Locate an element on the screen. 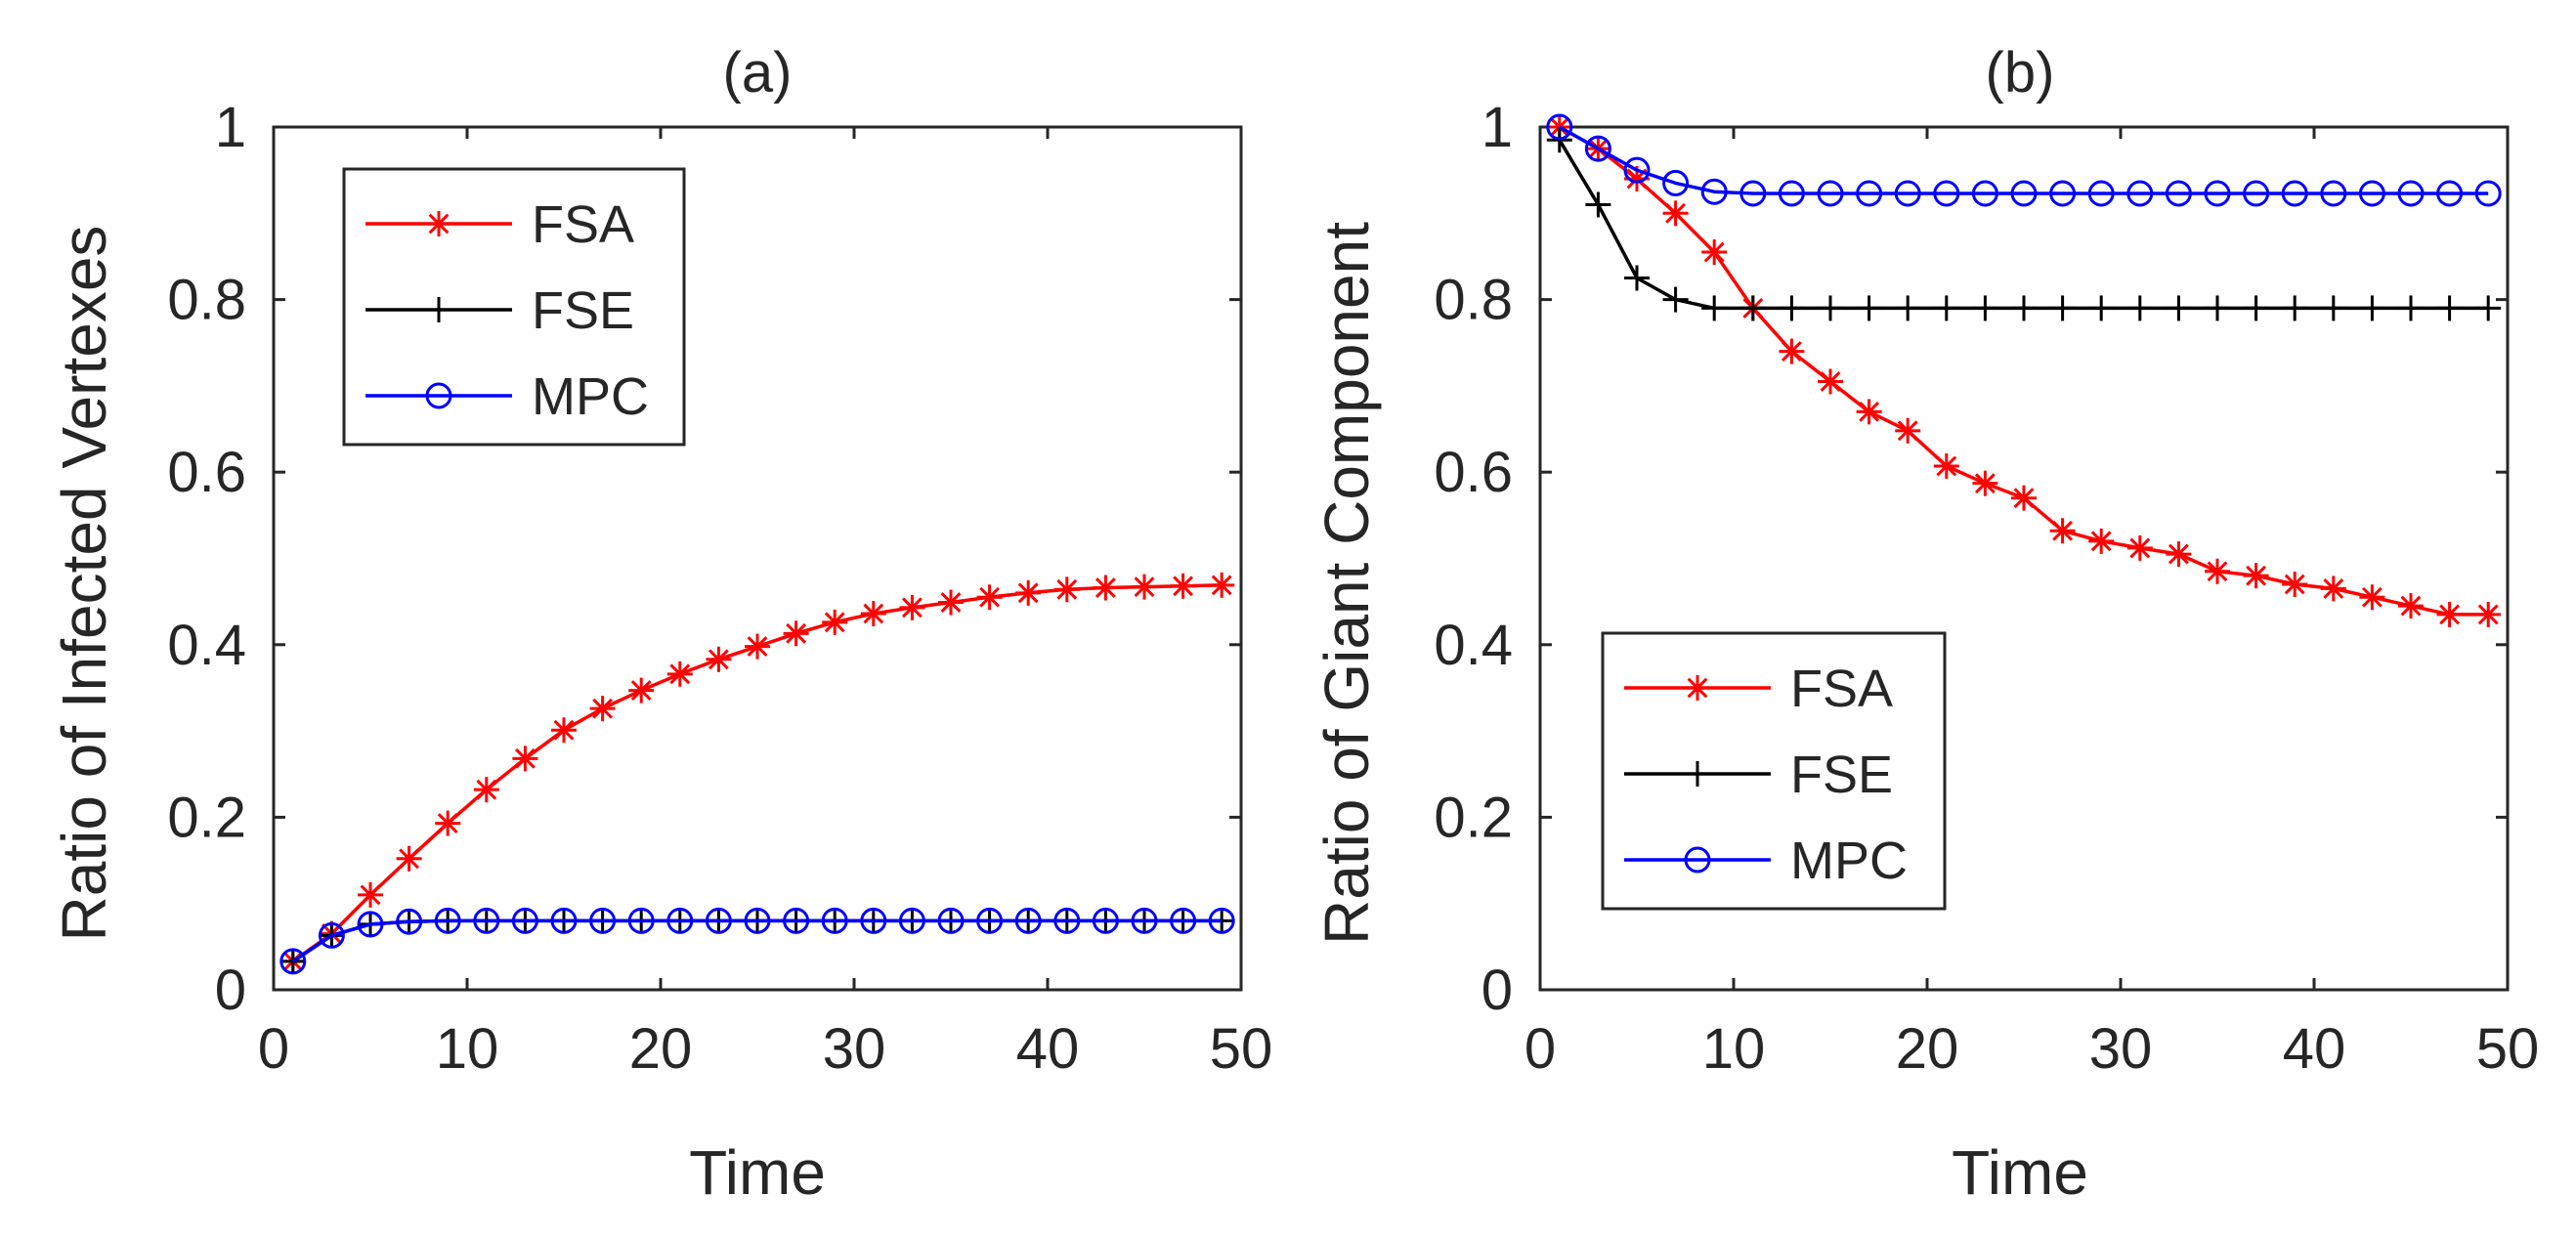  legend-b: FSA FSE MPC is located at coordinates (1774, 771).